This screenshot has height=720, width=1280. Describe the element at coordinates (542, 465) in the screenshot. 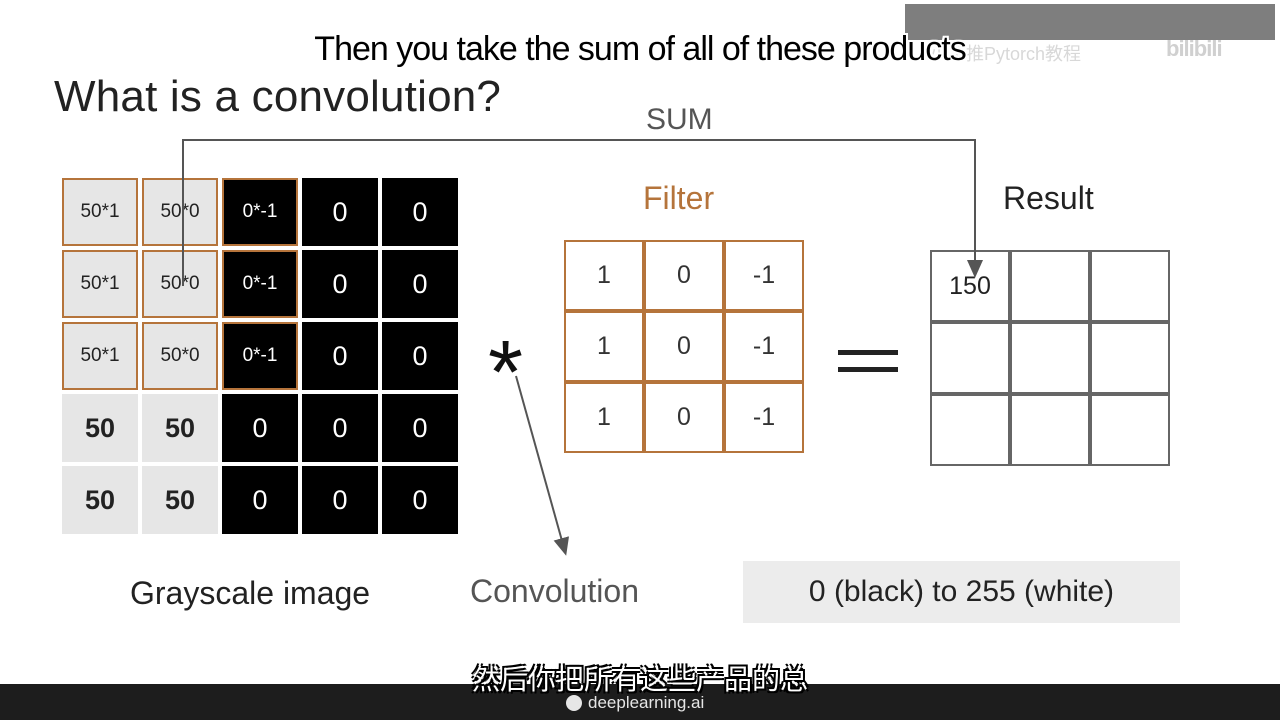

I see `convolution-pointer-arrow` at that location.